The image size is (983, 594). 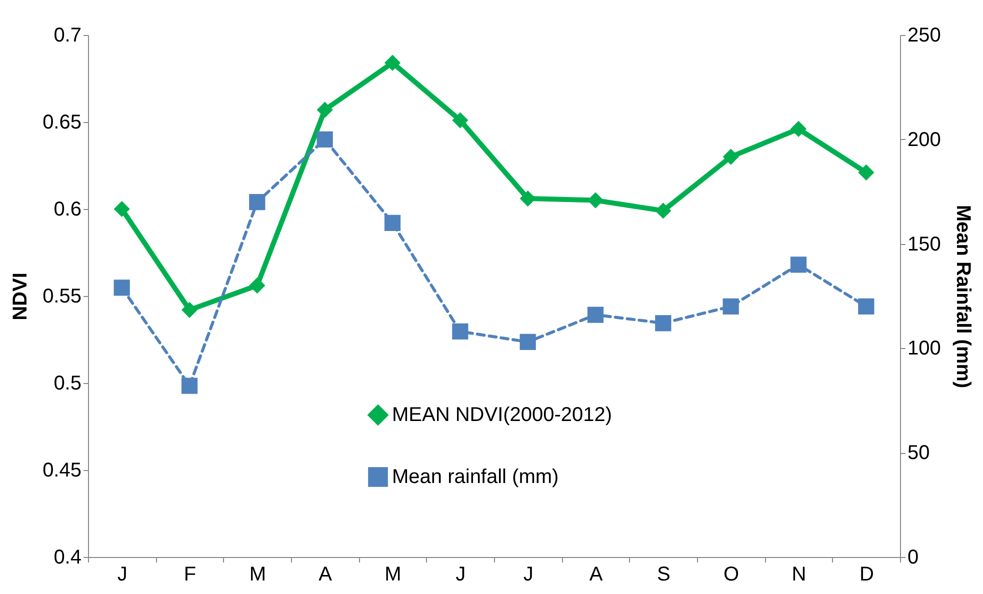 What do you see at coordinates (663, 575) in the screenshot?
I see `x-tick-label: S` at bounding box center [663, 575].